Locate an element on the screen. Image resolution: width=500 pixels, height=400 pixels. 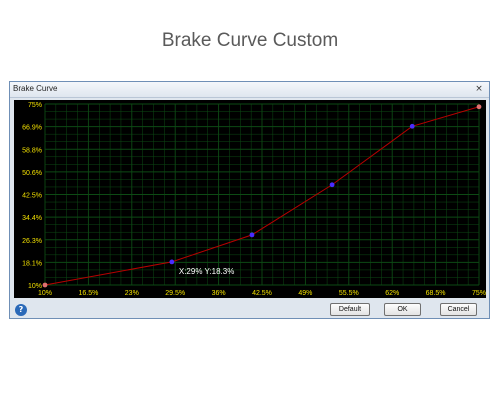
x-tick-label: 42.5% is located at coordinates (262, 293).